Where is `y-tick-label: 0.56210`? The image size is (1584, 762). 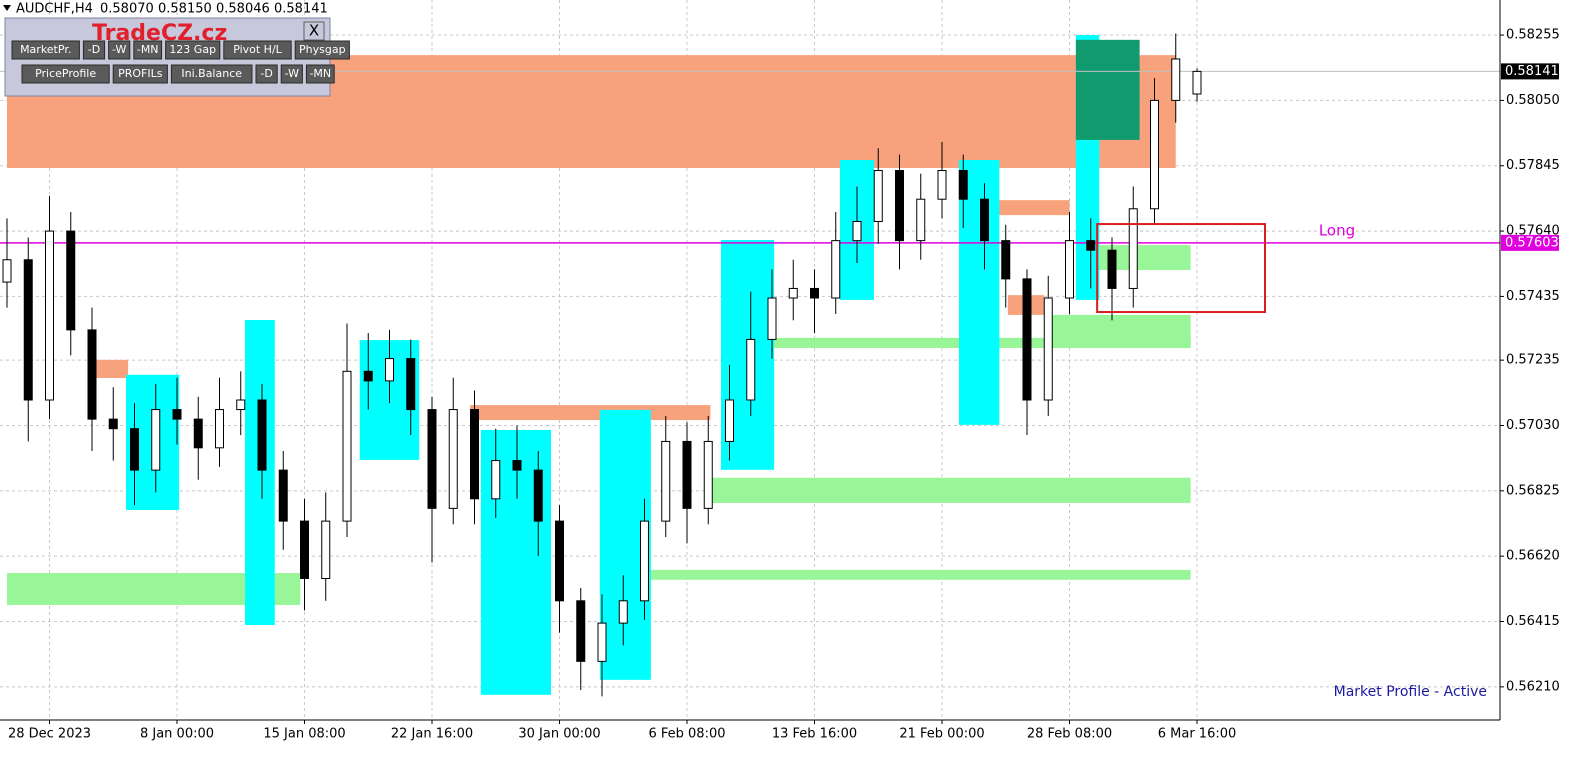
y-tick-label: 0.56210 is located at coordinates (1533, 686).